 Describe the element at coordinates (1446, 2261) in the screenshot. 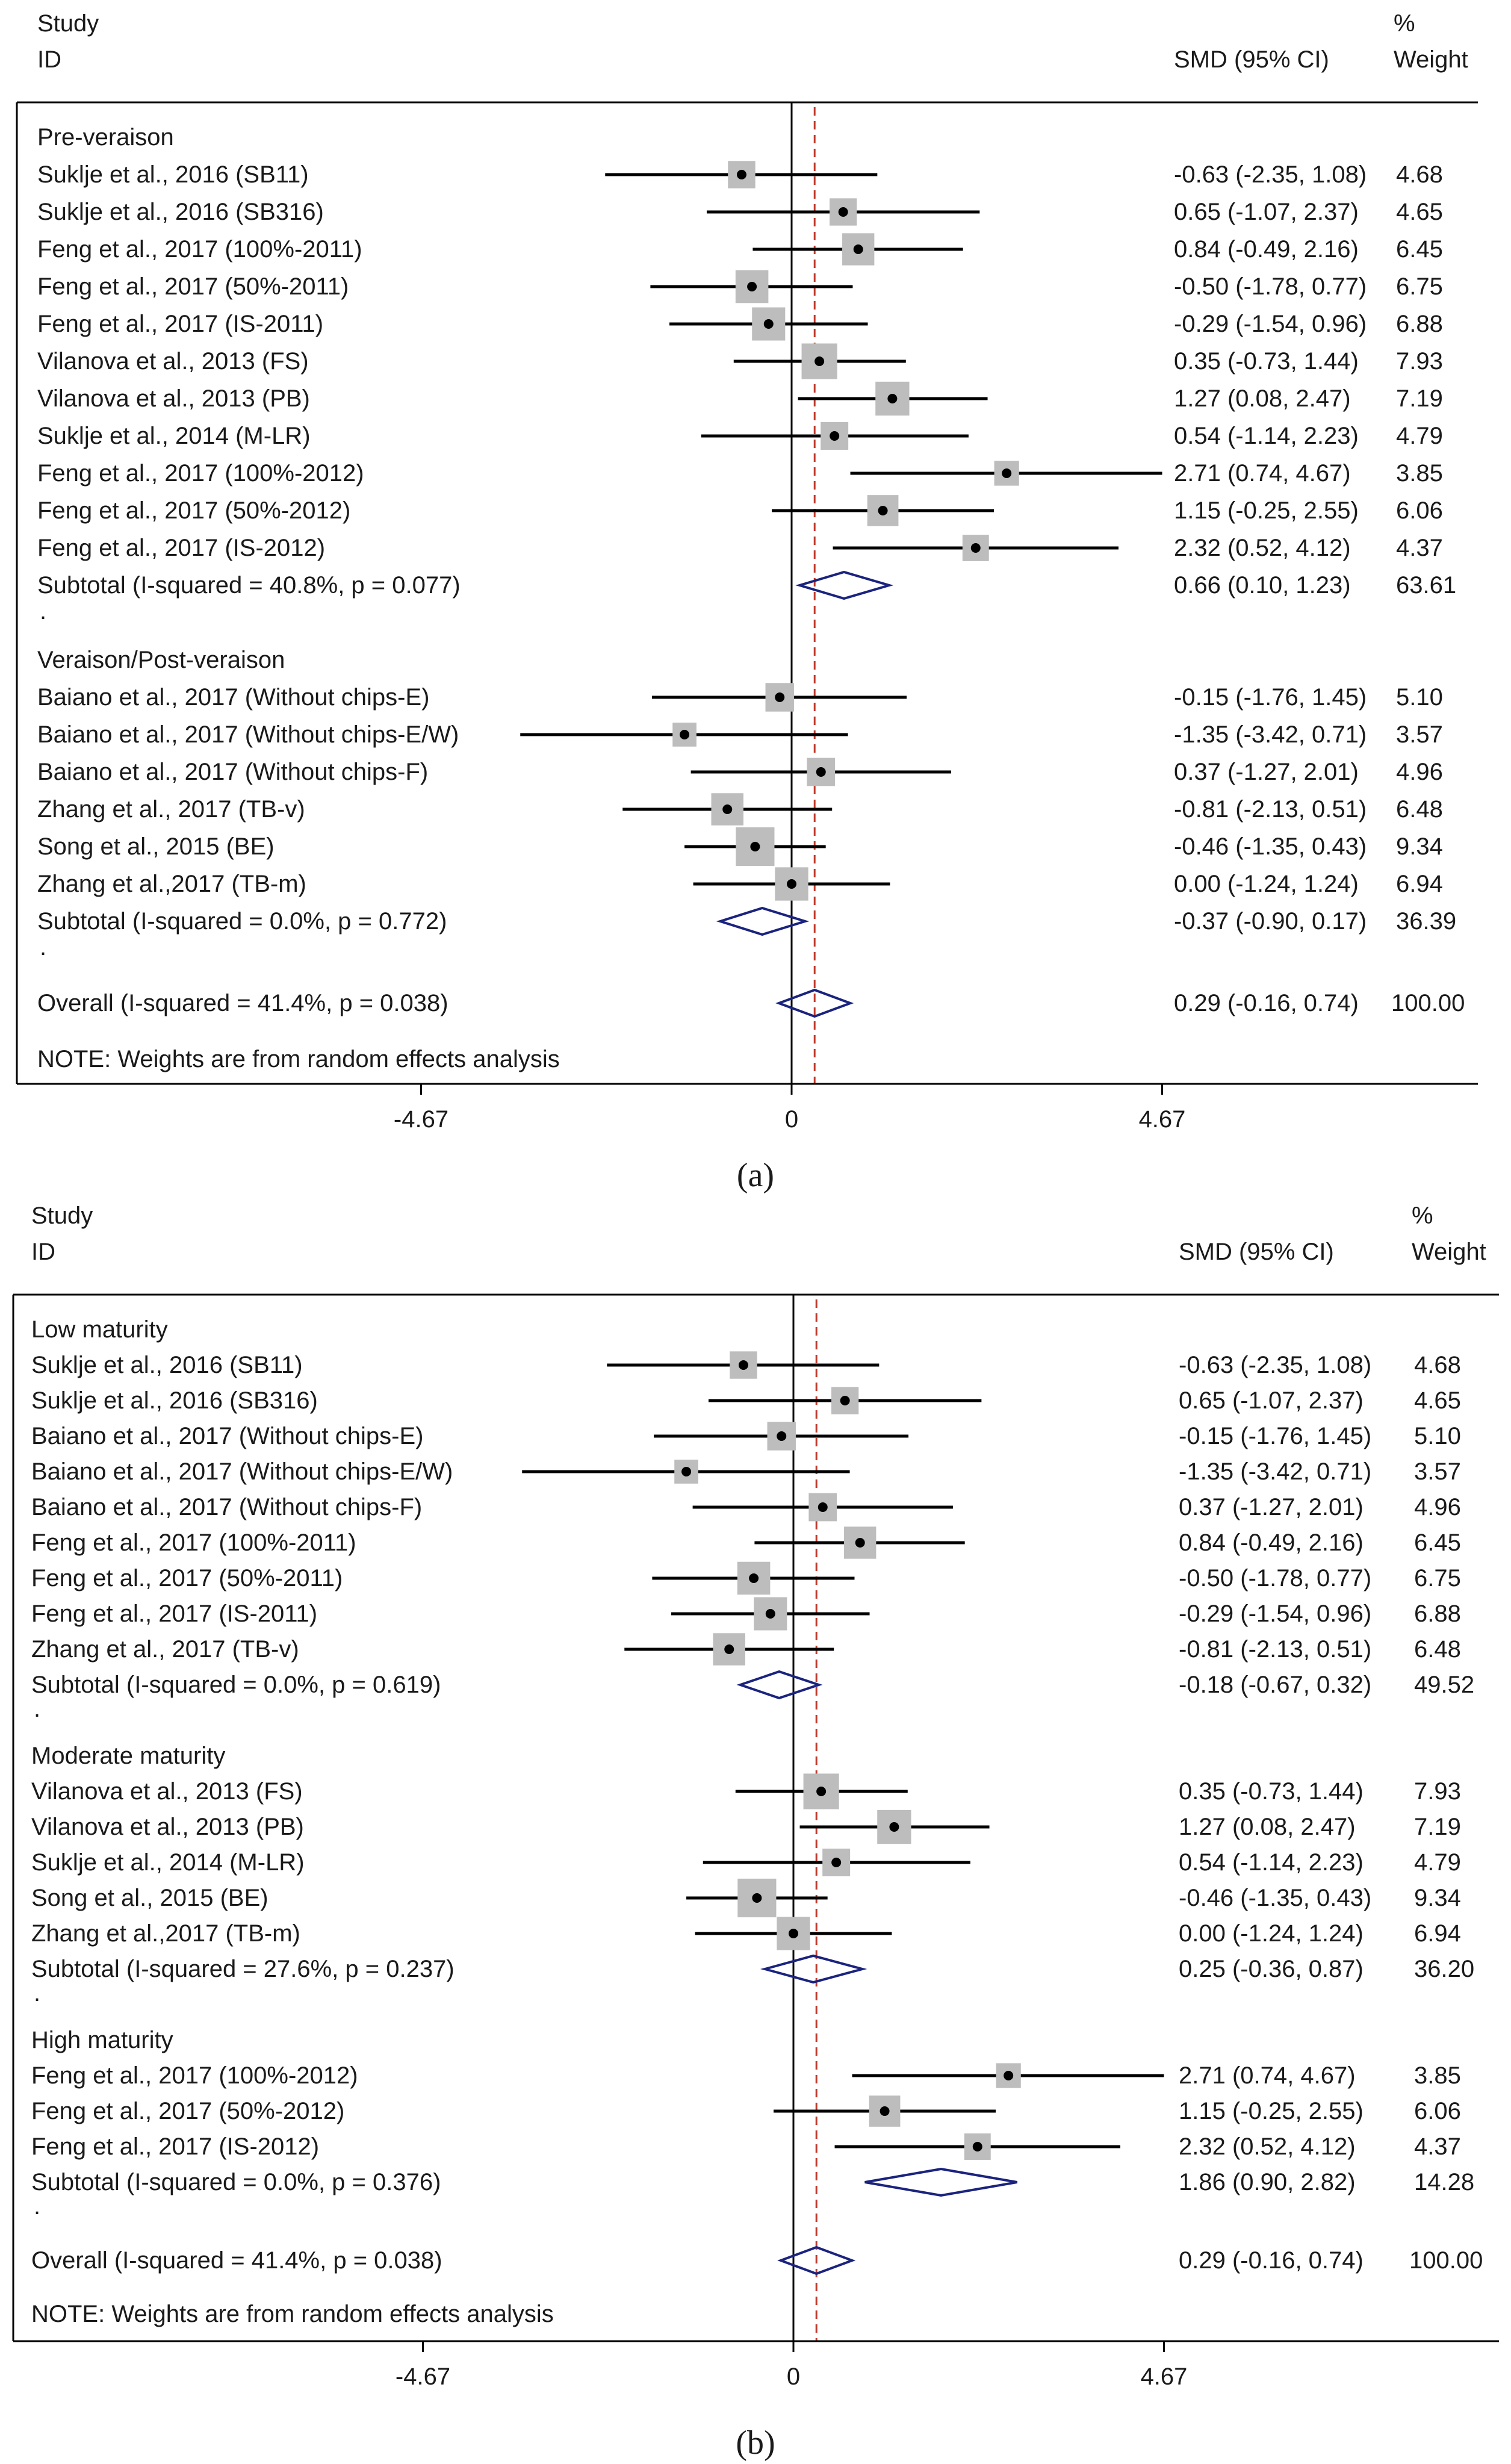

I see `overall-weight-value: 100.00` at that location.